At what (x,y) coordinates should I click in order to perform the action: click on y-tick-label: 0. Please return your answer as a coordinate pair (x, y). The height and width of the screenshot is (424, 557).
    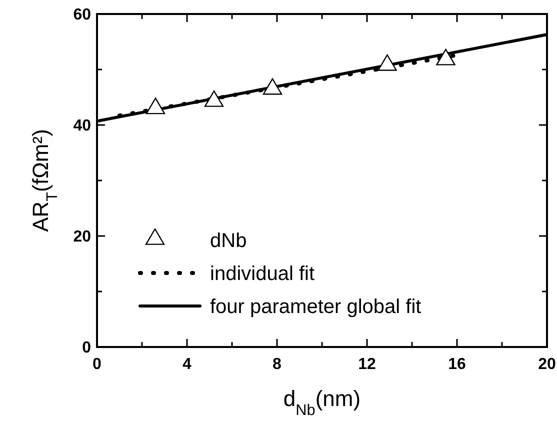
    Looking at the image, I should click on (87, 348).